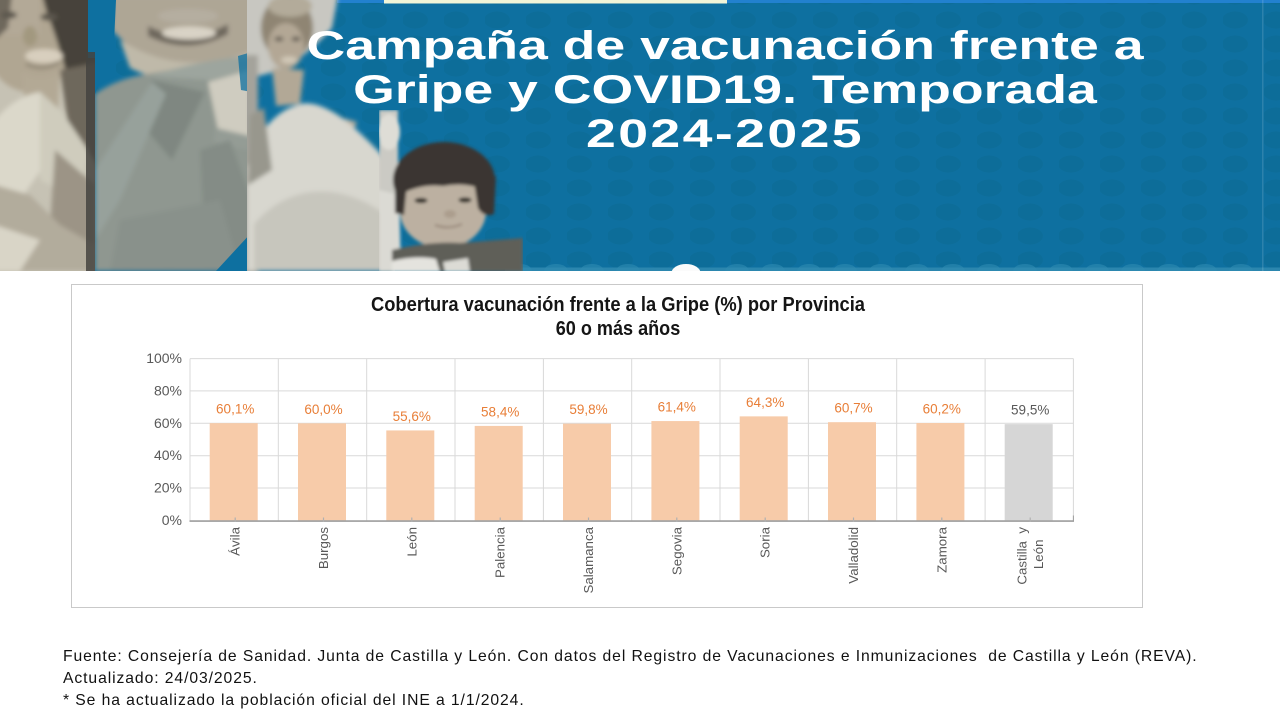  What do you see at coordinates (235, 540) in the screenshot?
I see `svg-text: Ávila` at bounding box center [235, 540].